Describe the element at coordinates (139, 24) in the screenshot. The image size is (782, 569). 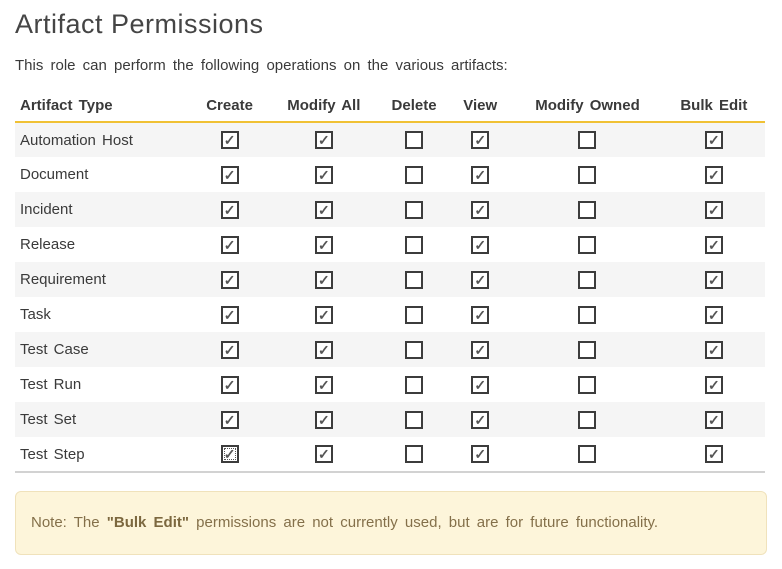
I see `page-title: Artifact Permissions` at that location.